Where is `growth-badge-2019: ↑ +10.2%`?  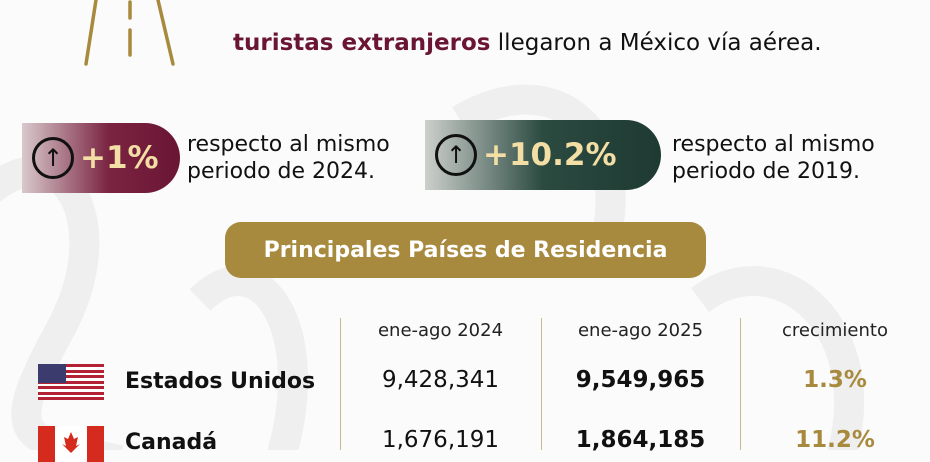 growth-badge-2019: ↑ +10.2% is located at coordinates (543, 155).